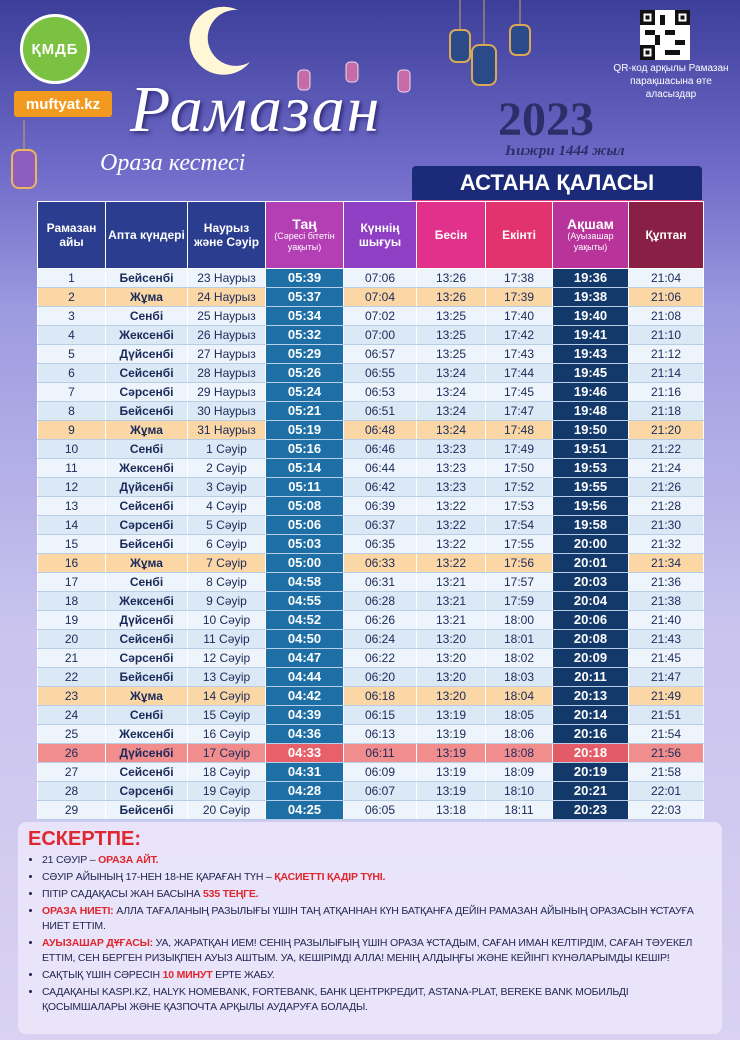 This screenshot has width=740, height=1040. I want to click on cell: 05:06, so click(304, 525).